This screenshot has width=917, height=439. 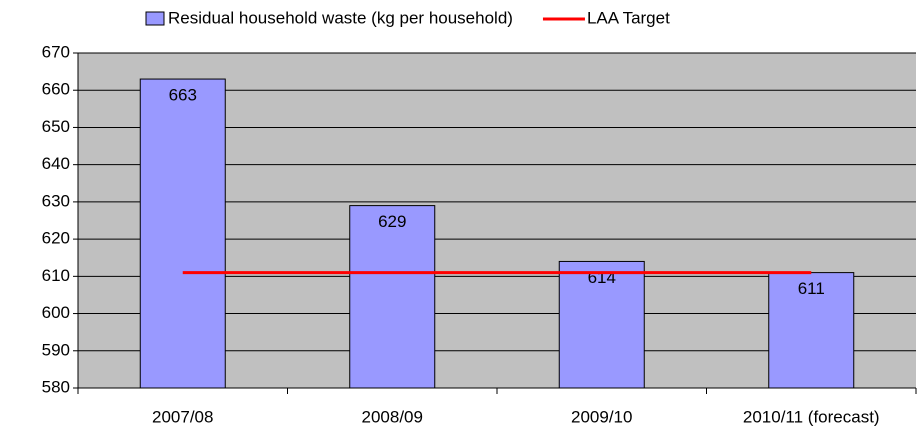 What do you see at coordinates (811, 416) in the screenshot?
I see `x-tick-label: 2010/11 (forecast)` at bounding box center [811, 416].